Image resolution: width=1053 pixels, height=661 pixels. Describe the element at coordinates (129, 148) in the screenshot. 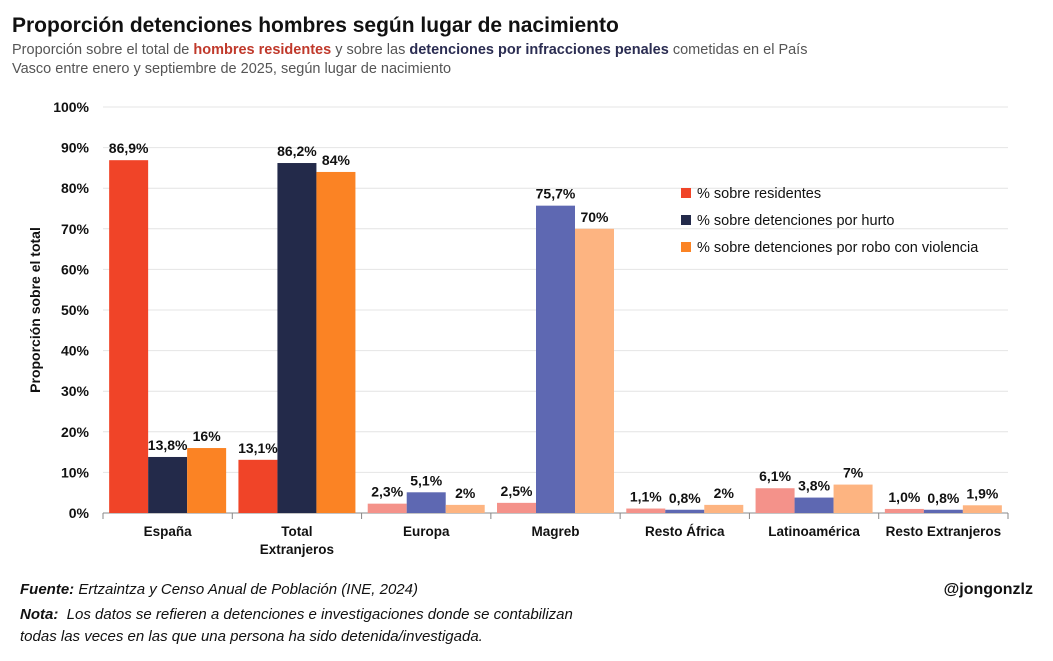

I see `data-label: 86,9%` at that location.